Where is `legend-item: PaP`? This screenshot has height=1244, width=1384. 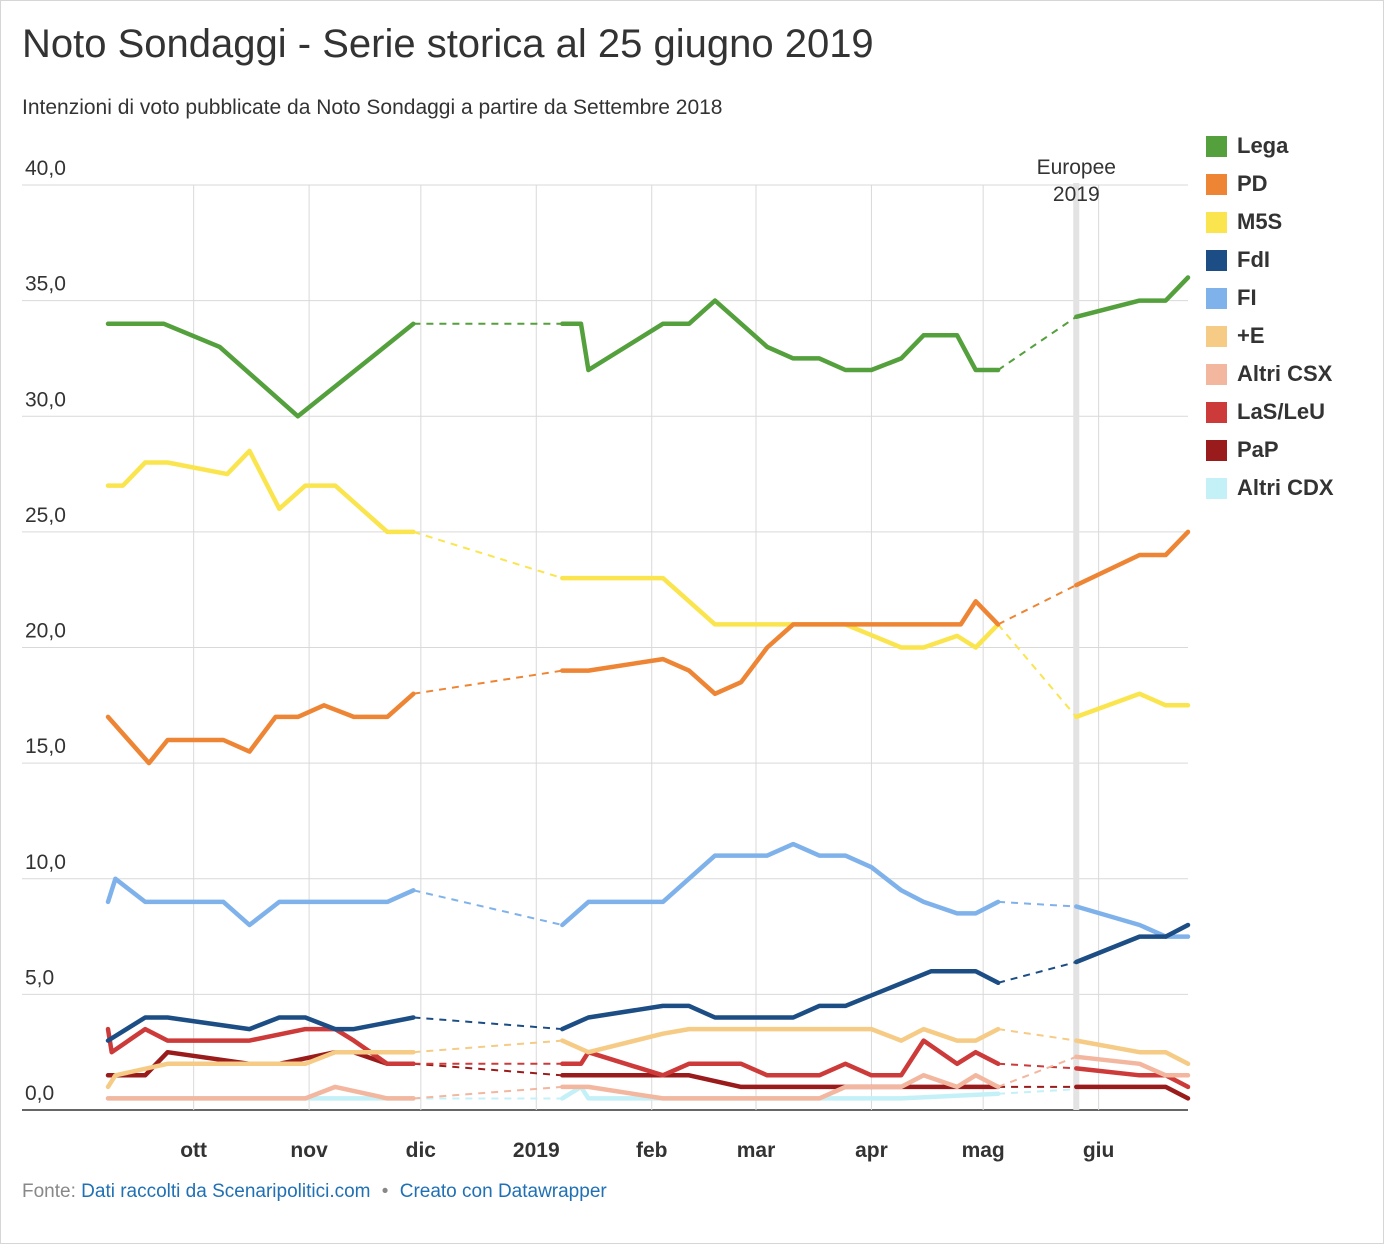 legend-item: PaP is located at coordinates (1270, 450).